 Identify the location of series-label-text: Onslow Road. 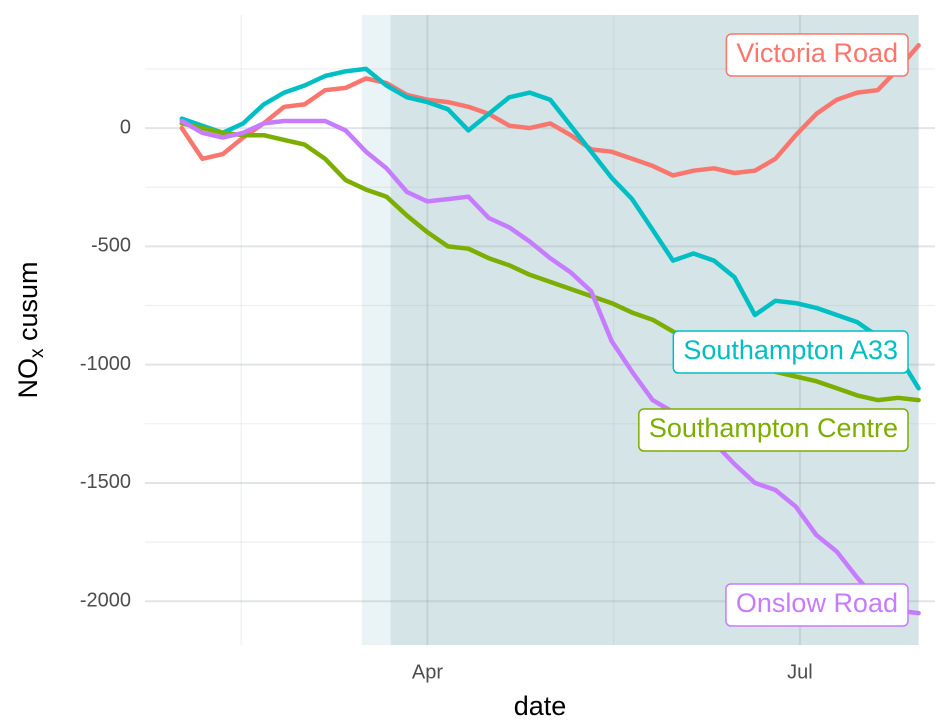
(817, 603).